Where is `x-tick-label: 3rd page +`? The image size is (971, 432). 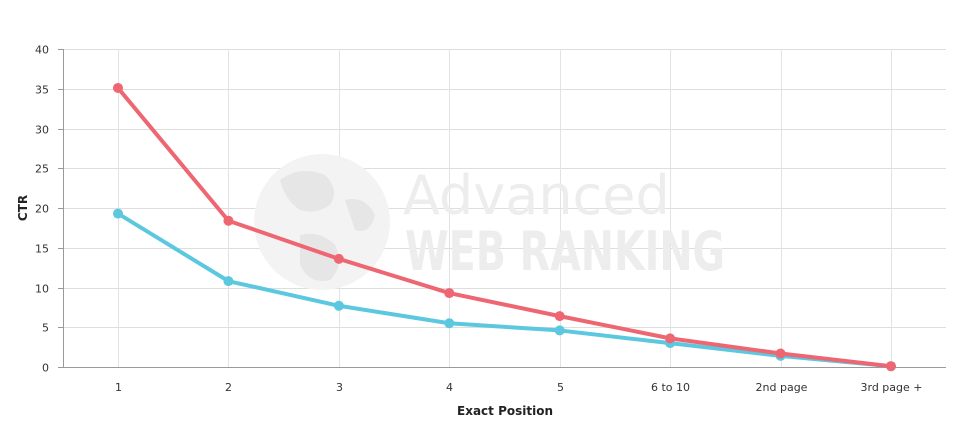
x-tick-label: 3rd page + is located at coordinates (892, 387).